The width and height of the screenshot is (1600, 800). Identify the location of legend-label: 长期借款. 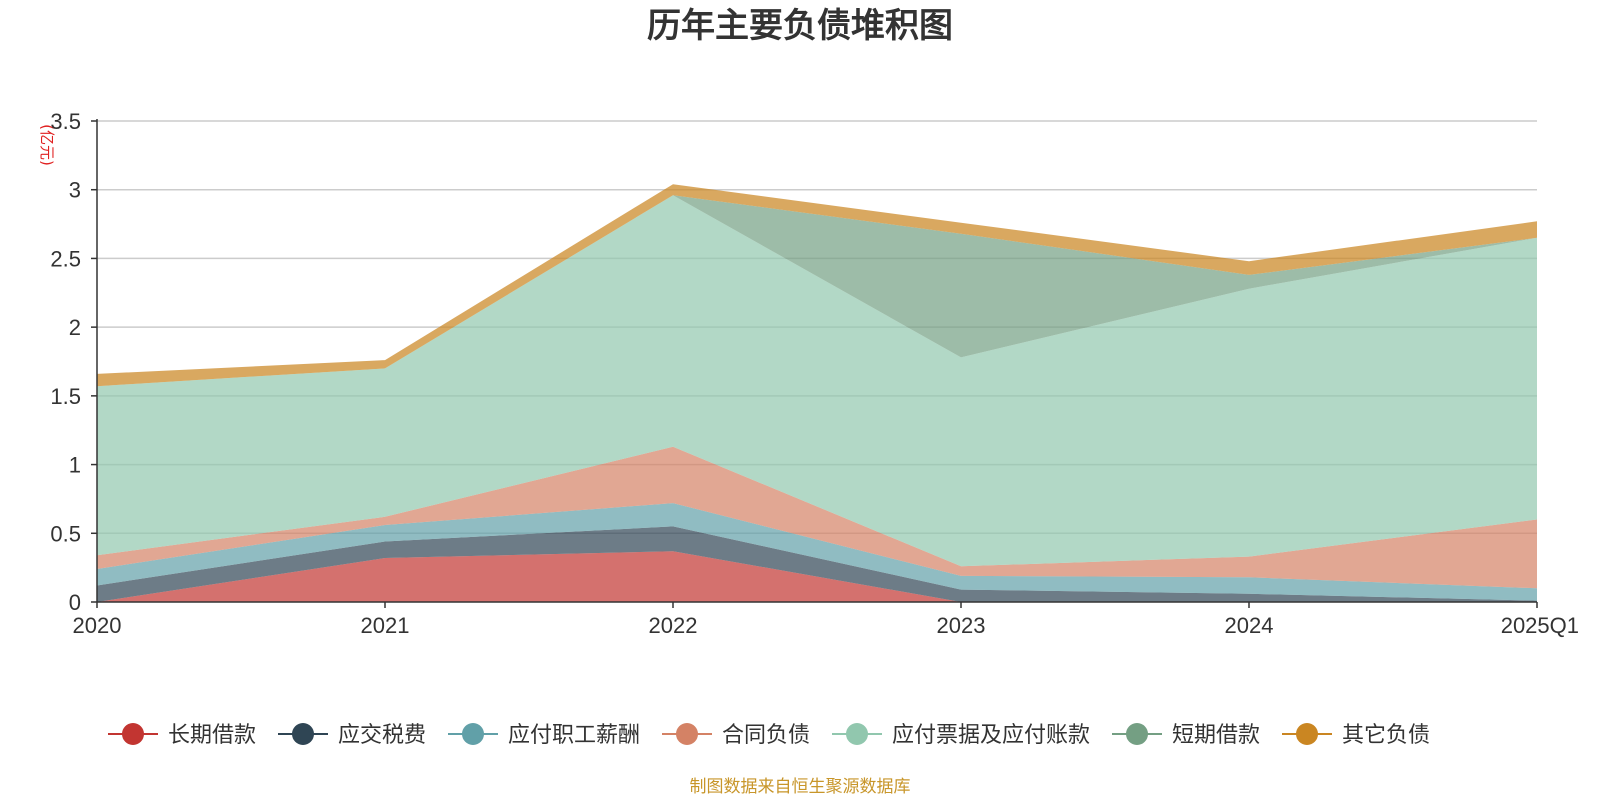
(212, 735).